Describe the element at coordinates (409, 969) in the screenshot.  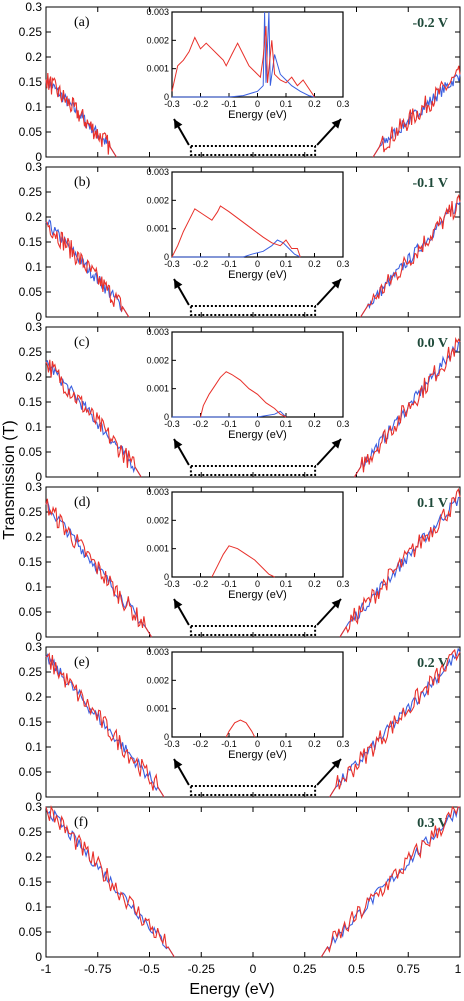
I see `x-tick-label: 0.75` at that location.